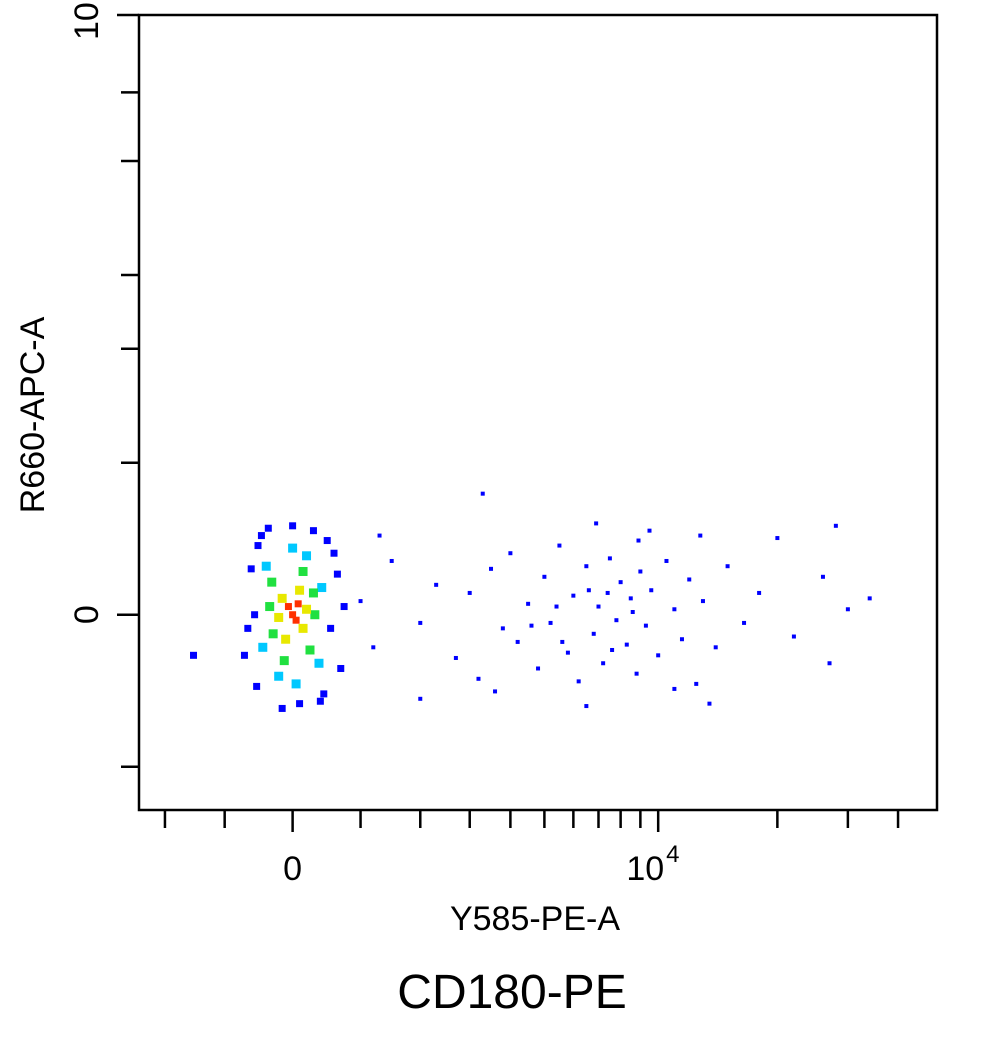  Describe the element at coordinates (672, 854) in the screenshot. I see `x-tick-exponent: 4` at that location.